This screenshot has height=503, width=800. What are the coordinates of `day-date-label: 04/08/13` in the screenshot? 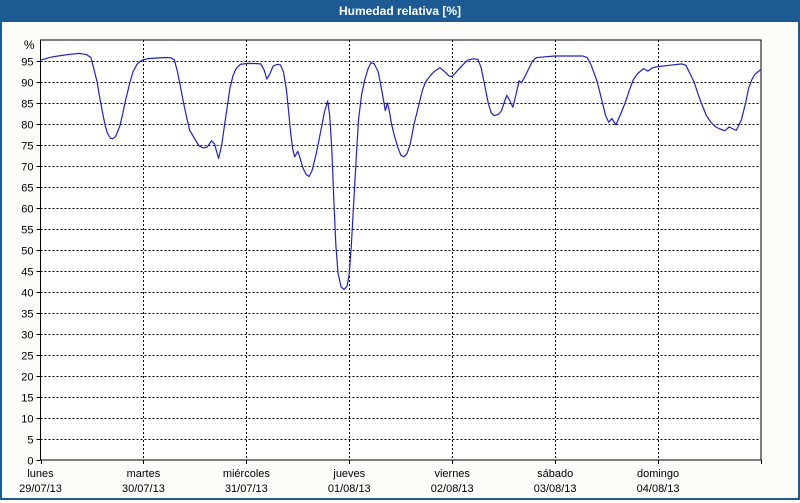 It's located at (658, 489).